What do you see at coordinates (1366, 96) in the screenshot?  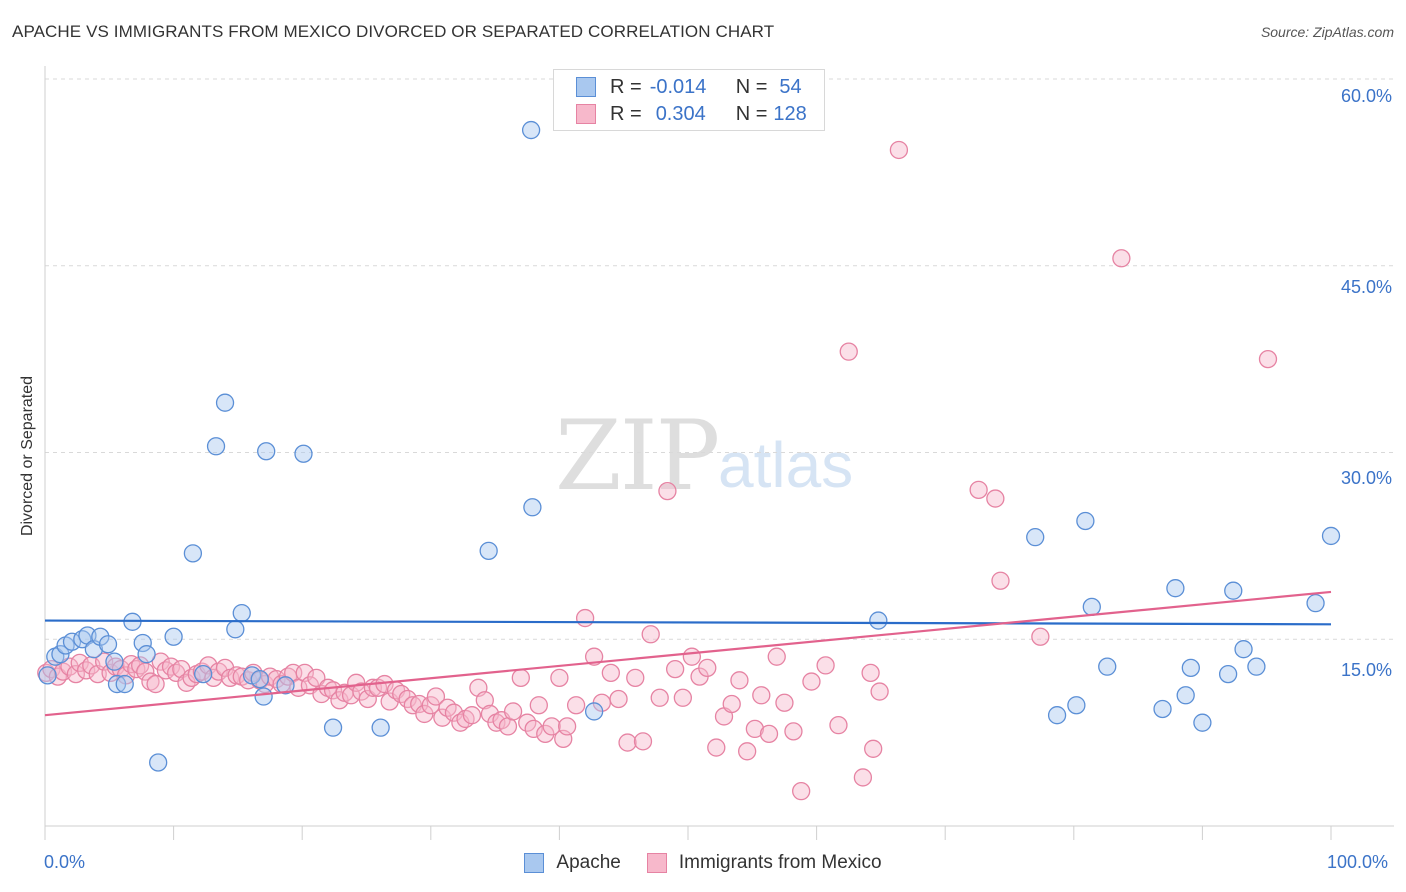 I see `y-tick-label-60: 60.0%` at bounding box center [1366, 96].